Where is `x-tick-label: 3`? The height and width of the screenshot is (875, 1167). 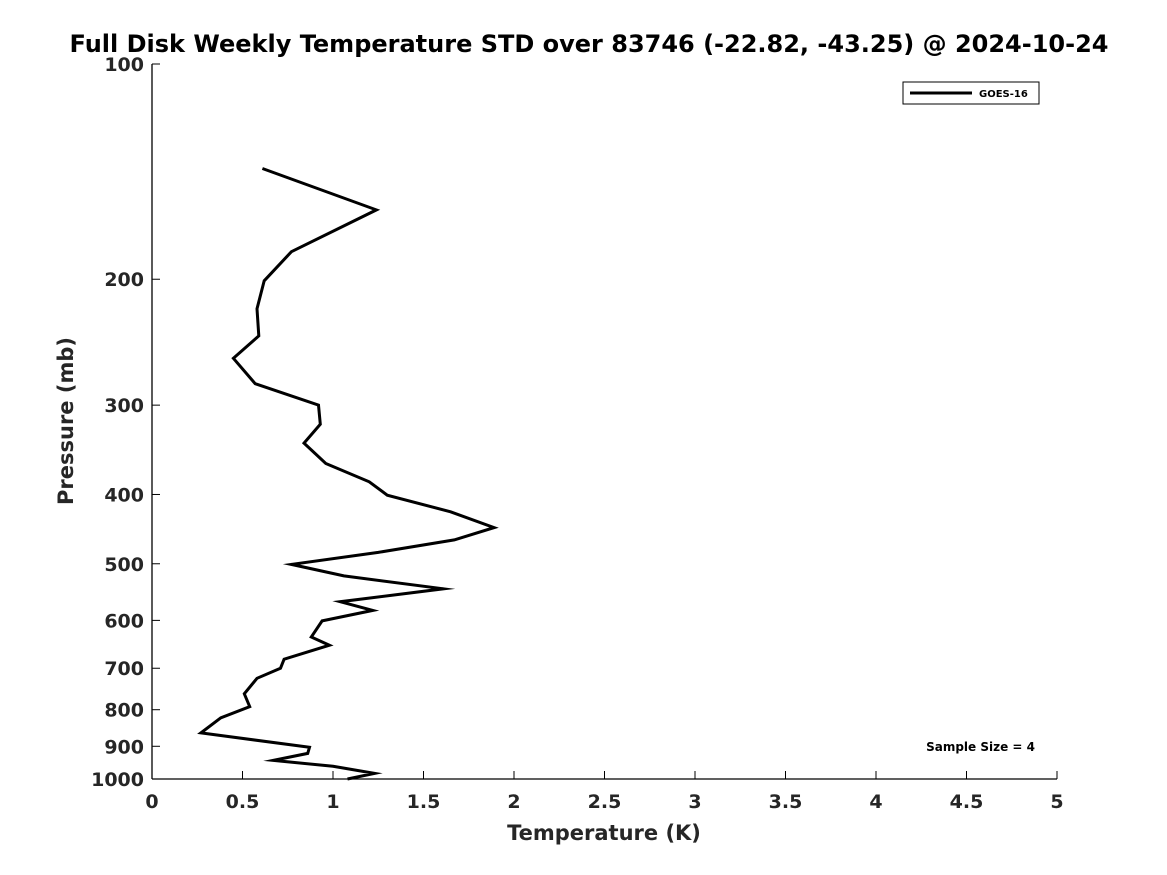 x-tick-label: 3 is located at coordinates (694, 802).